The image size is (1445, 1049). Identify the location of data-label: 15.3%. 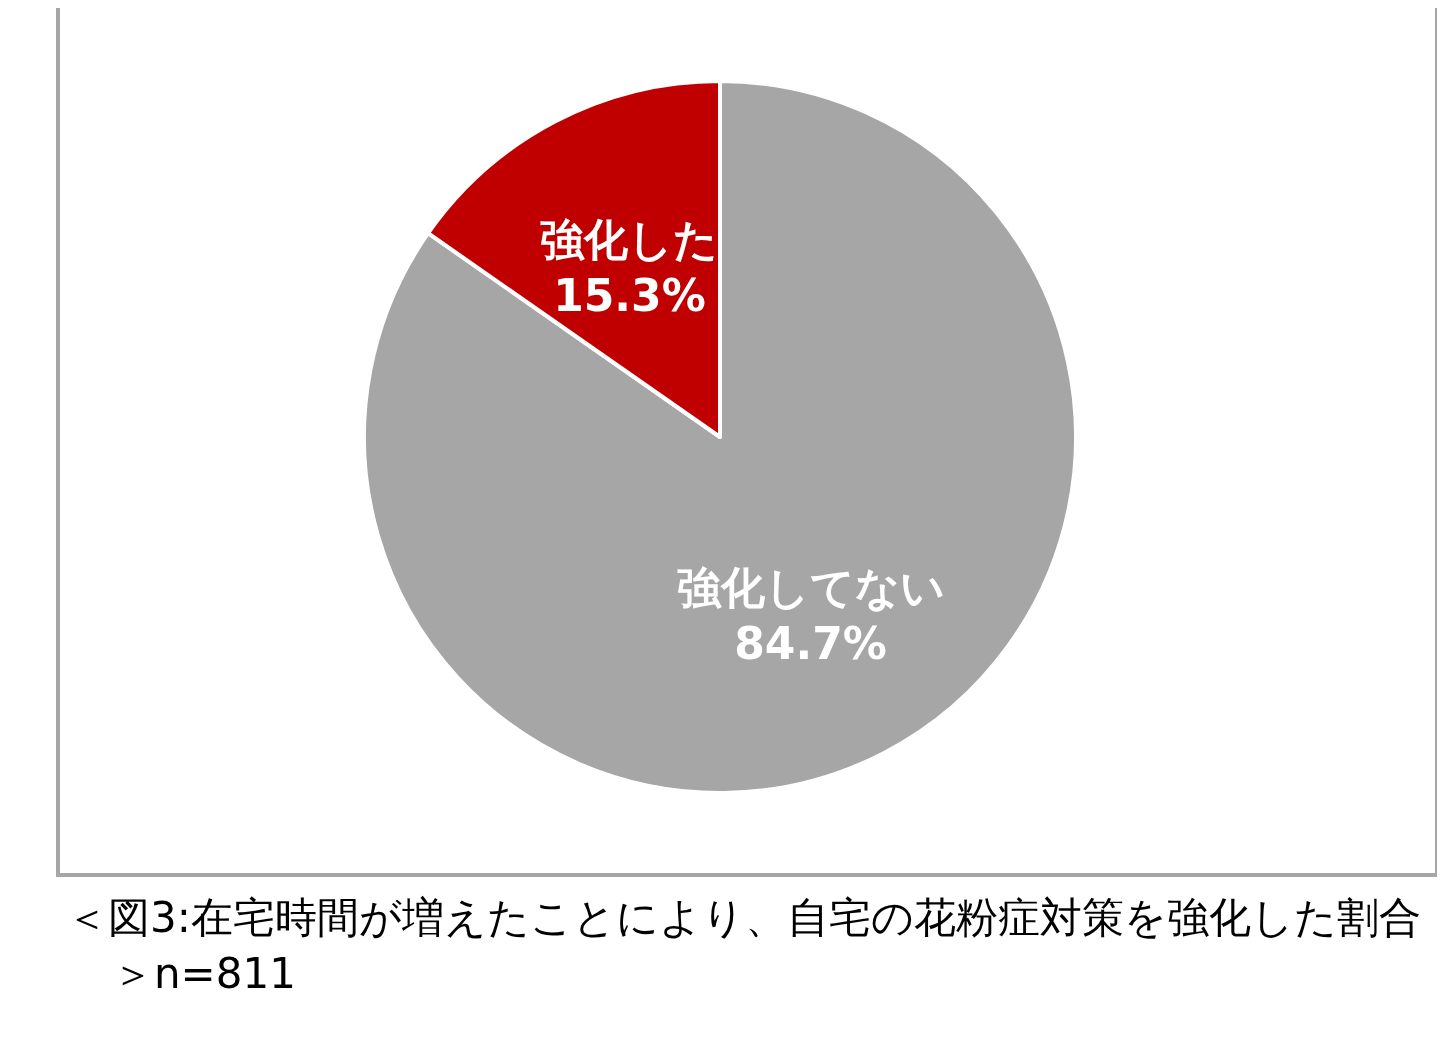
(629, 296).